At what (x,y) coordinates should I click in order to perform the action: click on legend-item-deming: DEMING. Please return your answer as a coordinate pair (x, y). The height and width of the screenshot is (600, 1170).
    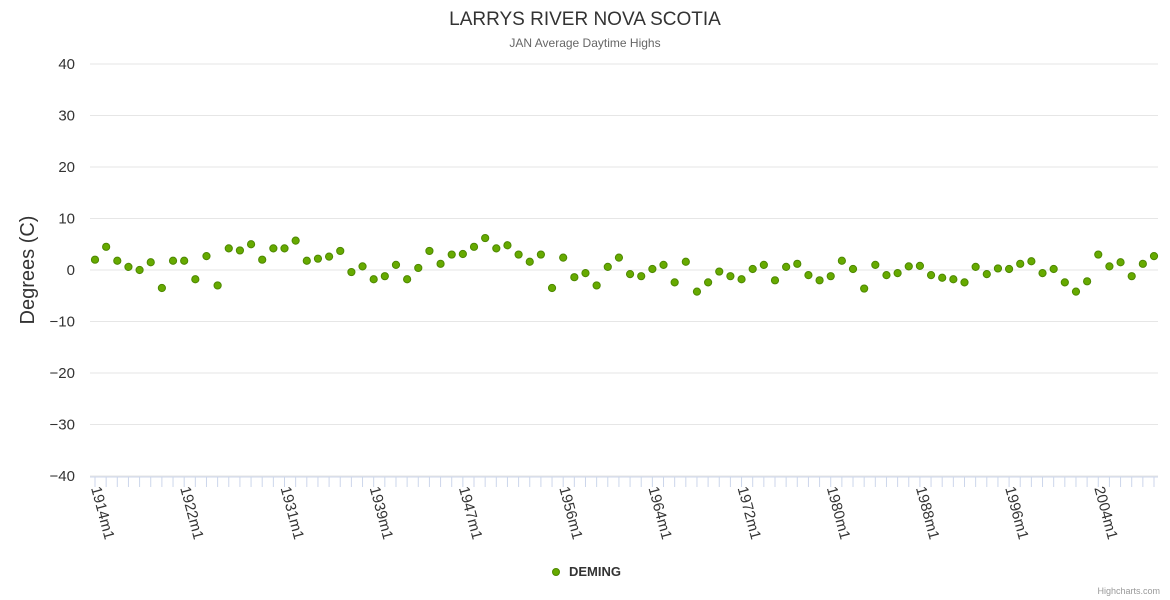
    Looking at the image, I should click on (595, 571).